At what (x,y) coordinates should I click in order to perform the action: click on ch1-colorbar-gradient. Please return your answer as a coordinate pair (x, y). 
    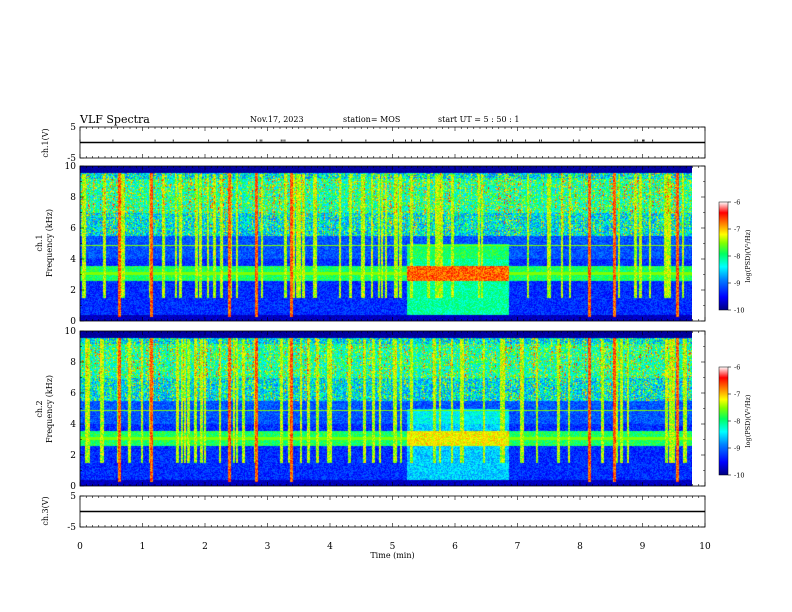
    Looking at the image, I should click on (723, 256).